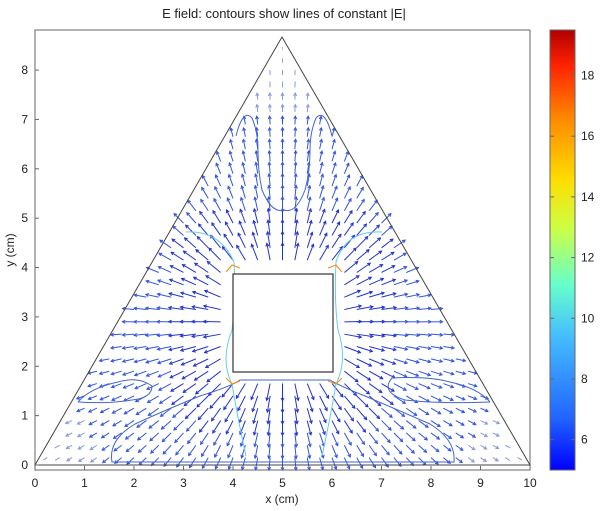  I want to click on x-axis-ticks: 0 1 2 3 4 5 6 7 8 9 10, so click(284, 478).